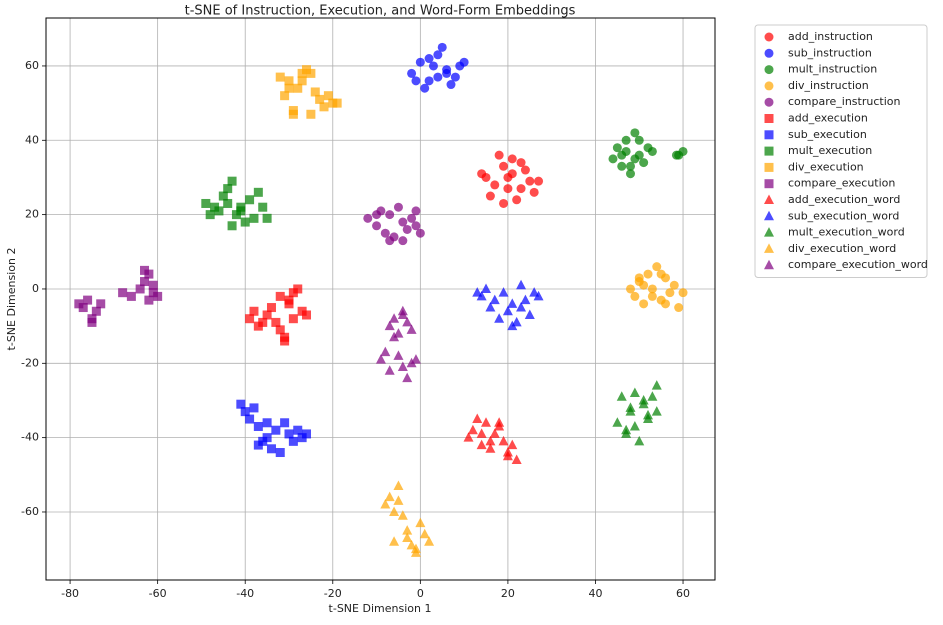 This screenshot has width=943, height=625. Describe the element at coordinates (380, 608) in the screenshot. I see `x-axis-label: t-SNE Dimension 1` at that location.